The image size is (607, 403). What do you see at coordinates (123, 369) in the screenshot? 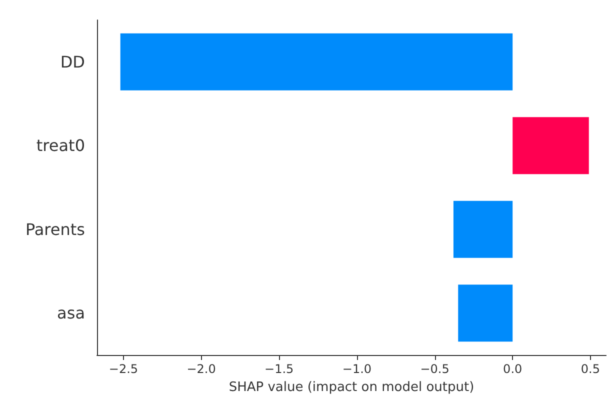
I see `x-tick-label: −2.5` at bounding box center [123, 369].